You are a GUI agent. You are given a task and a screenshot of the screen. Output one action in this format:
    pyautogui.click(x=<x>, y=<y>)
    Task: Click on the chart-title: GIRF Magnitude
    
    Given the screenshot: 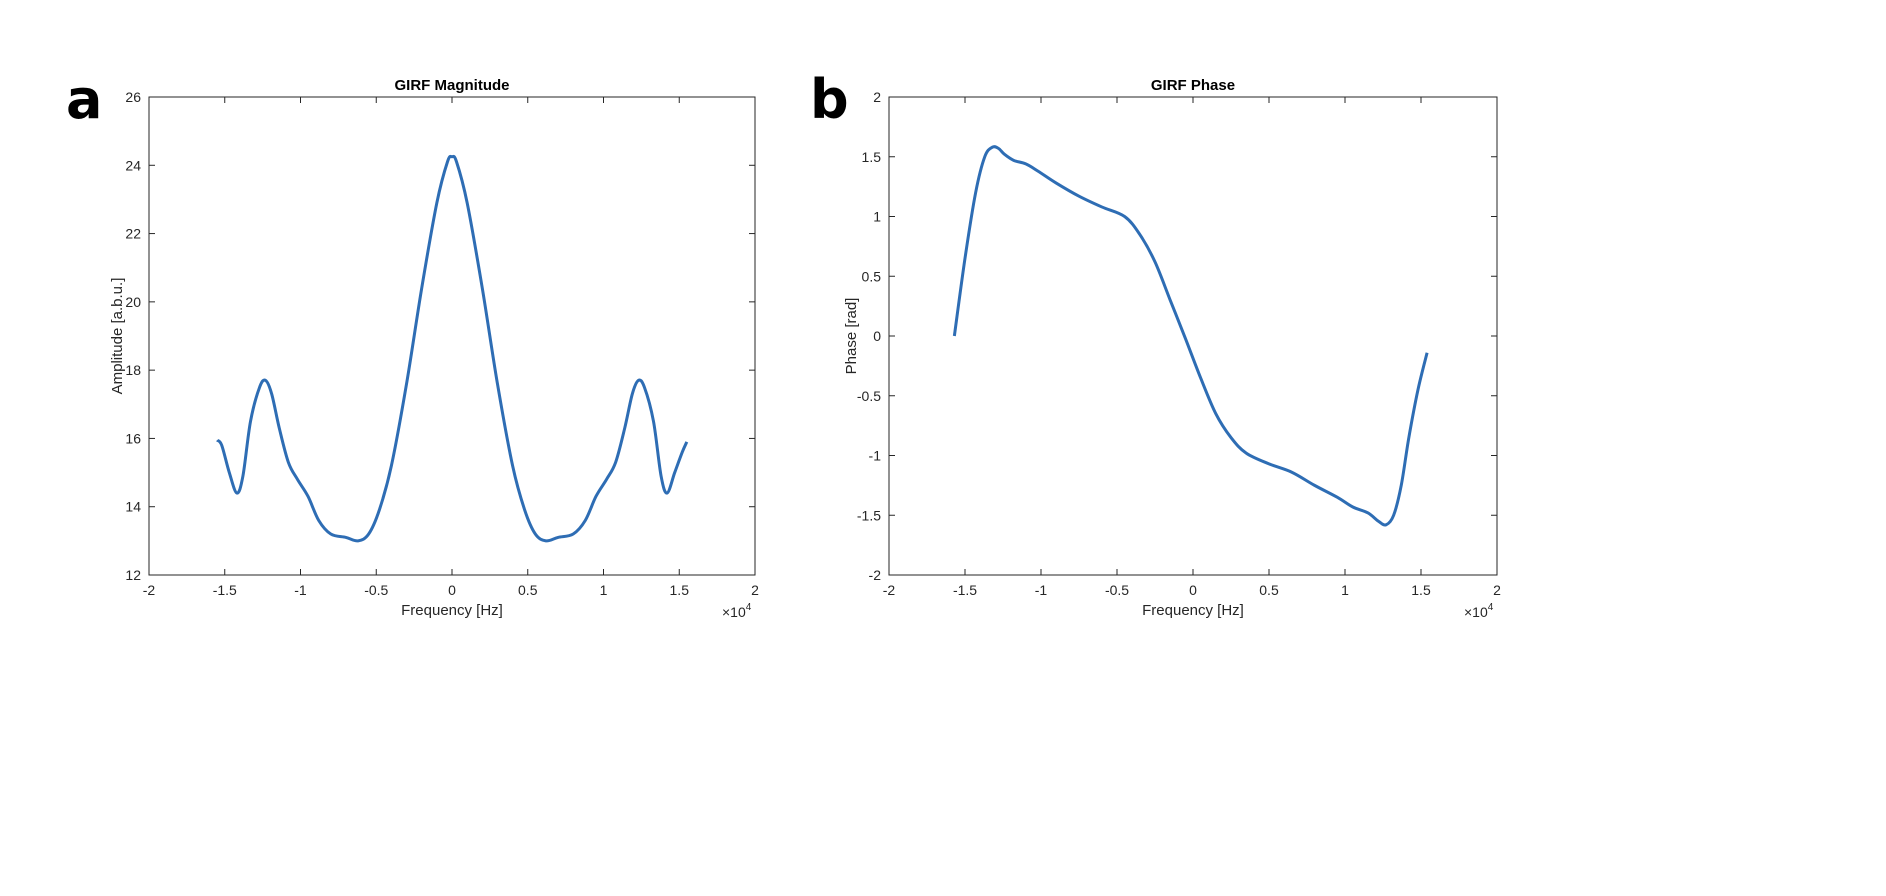 What is the action you would take?
    pyautogui.click(x=452, y=85)
    